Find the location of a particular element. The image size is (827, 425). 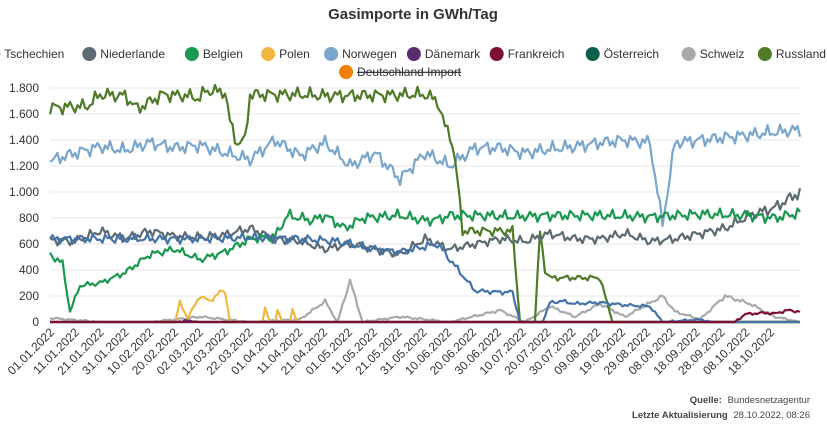

chart-title: Gasimporte in GWh/Tag is located at coordinates (413, 14).